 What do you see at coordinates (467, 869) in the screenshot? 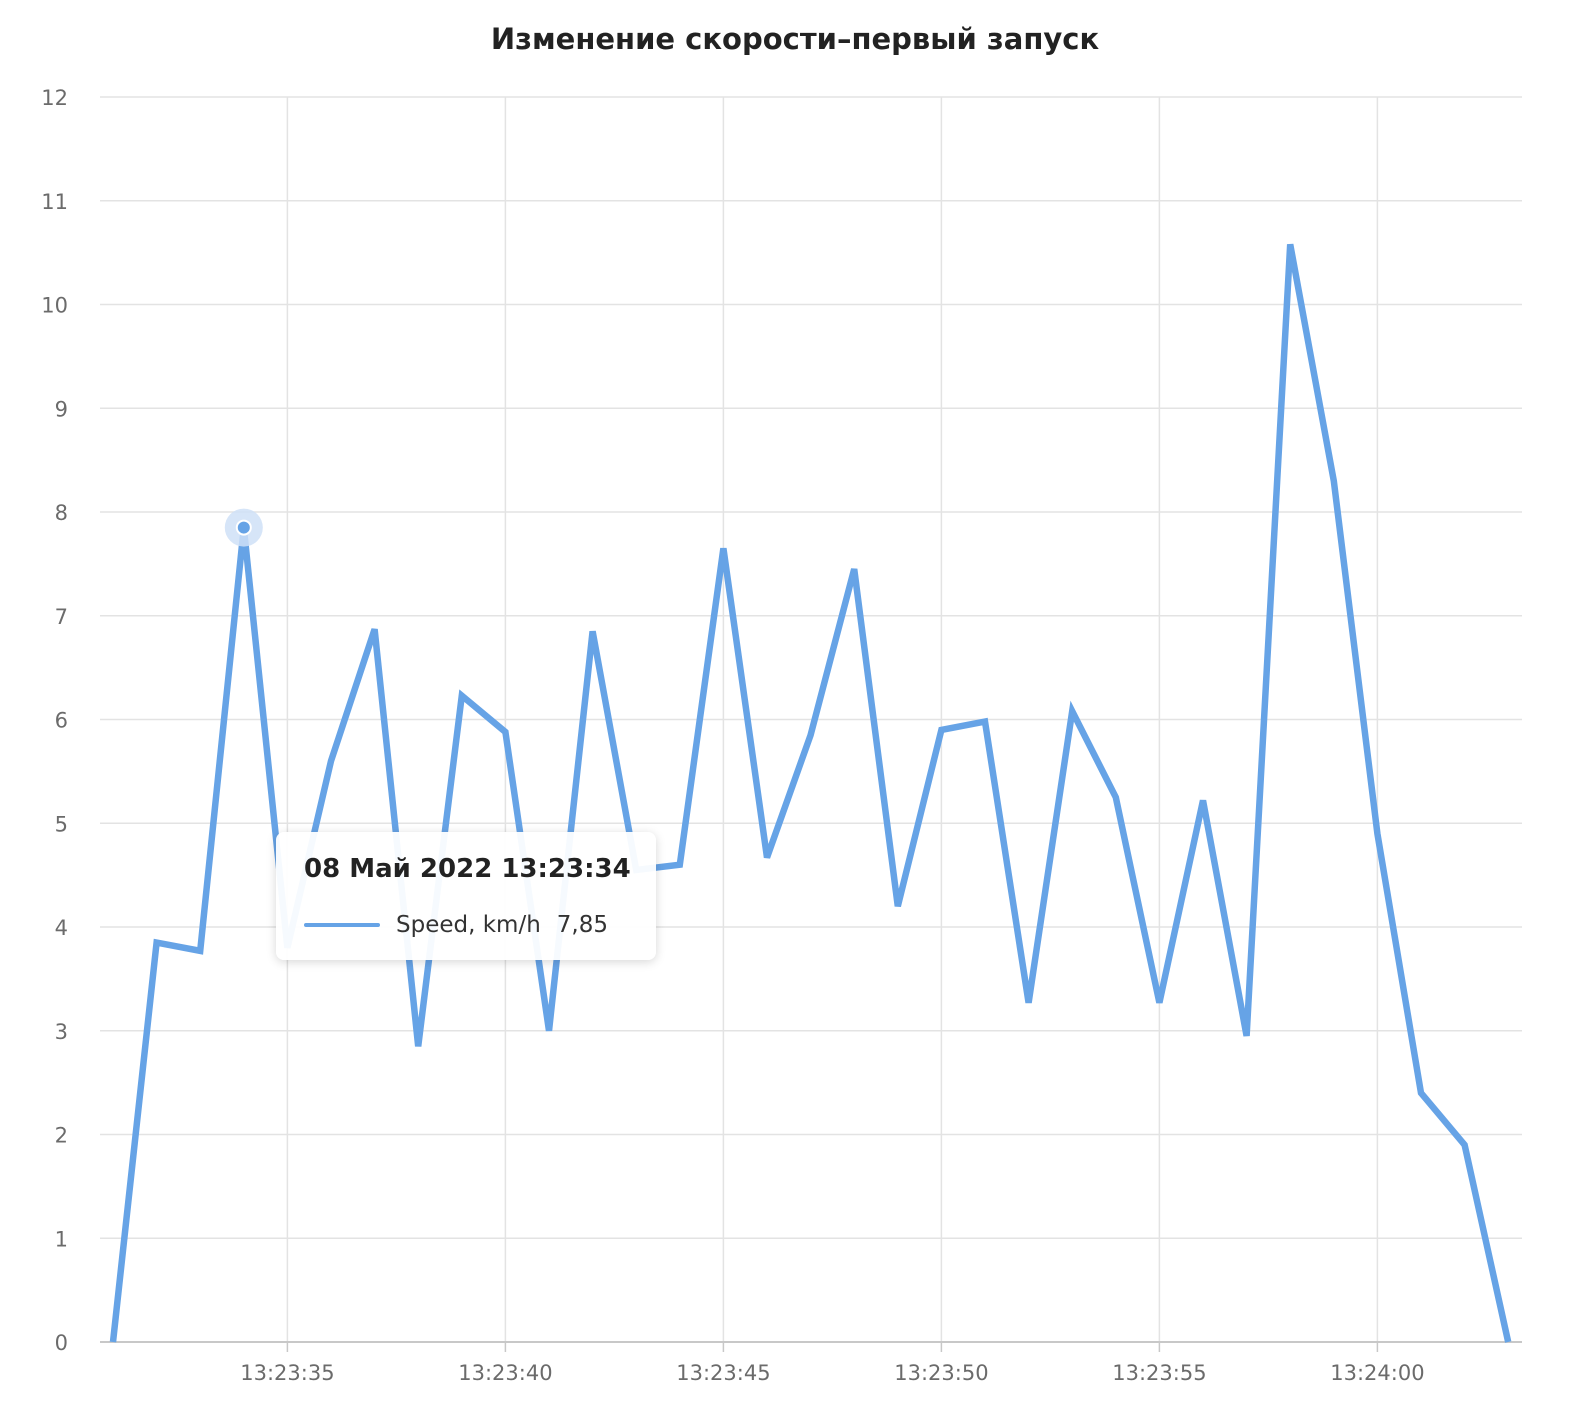
I see `tooltip-title: 08 Май 2022 13:23:34` at bounding box center [467, 869].